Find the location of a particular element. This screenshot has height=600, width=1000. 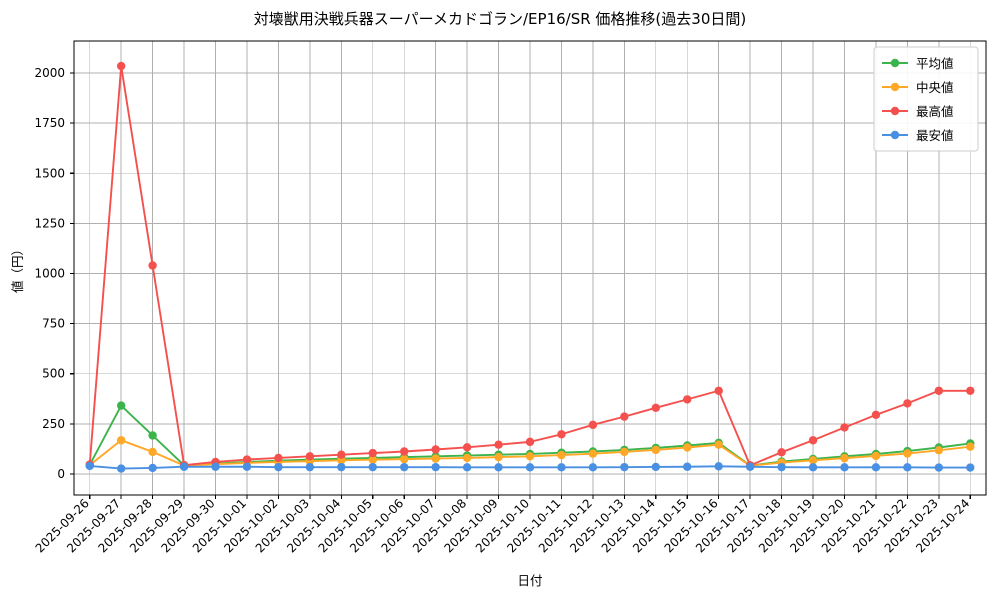

y-tick-label: 1000 is located at coordinates (49, 274).